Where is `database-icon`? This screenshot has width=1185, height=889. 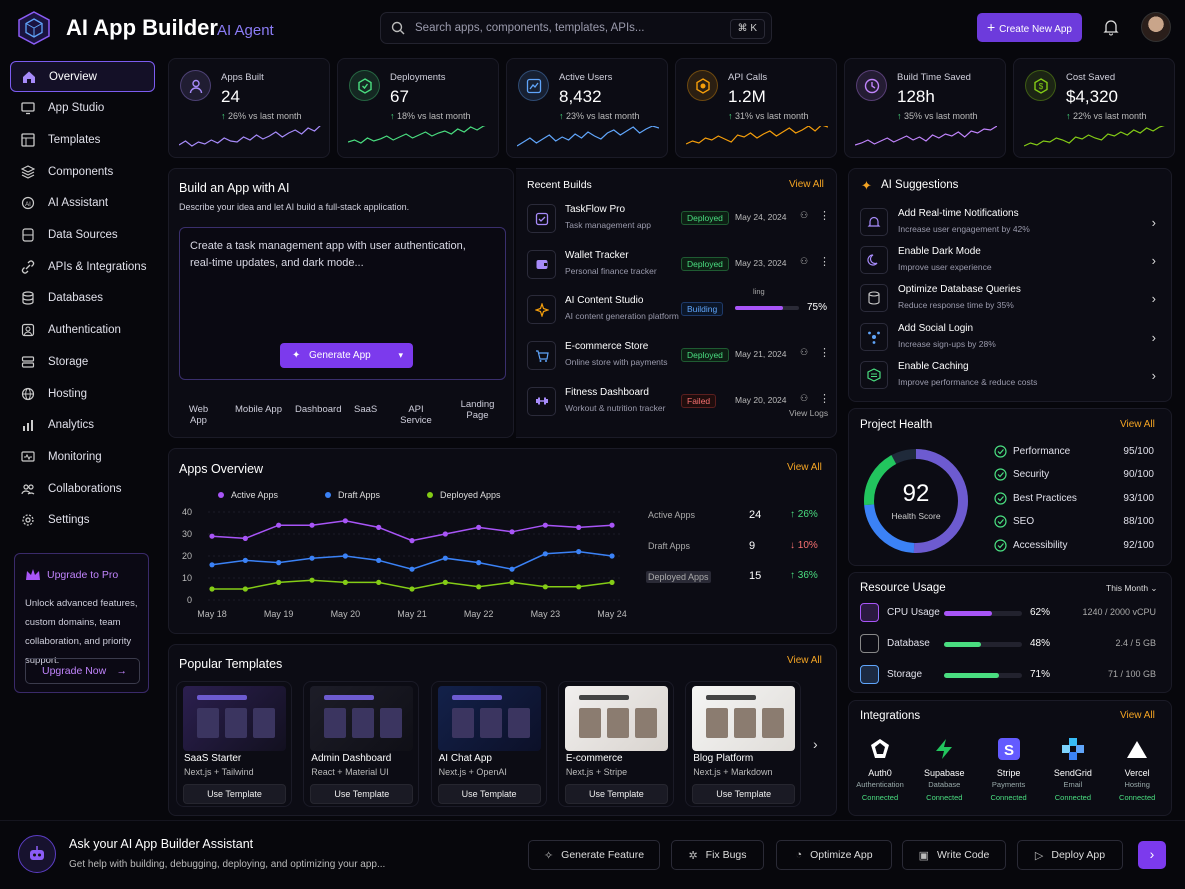
database-icon is located at coordinates (874, 298).